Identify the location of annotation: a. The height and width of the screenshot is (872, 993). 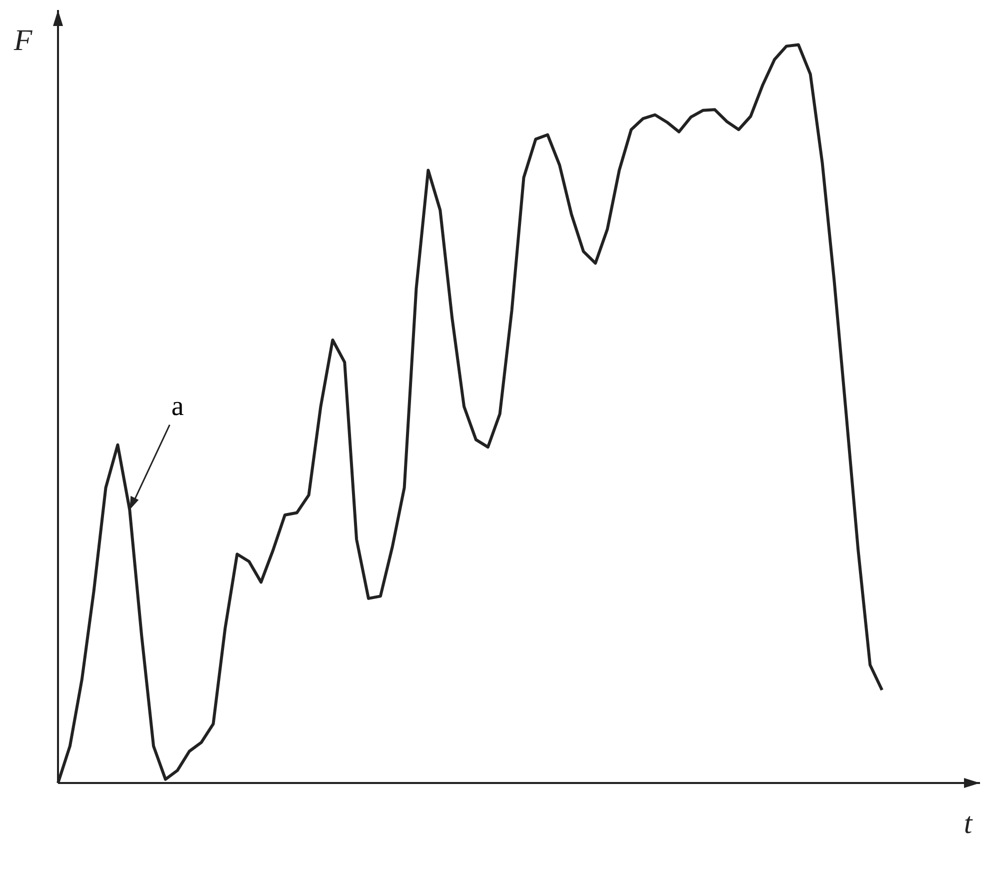
(177, 406).